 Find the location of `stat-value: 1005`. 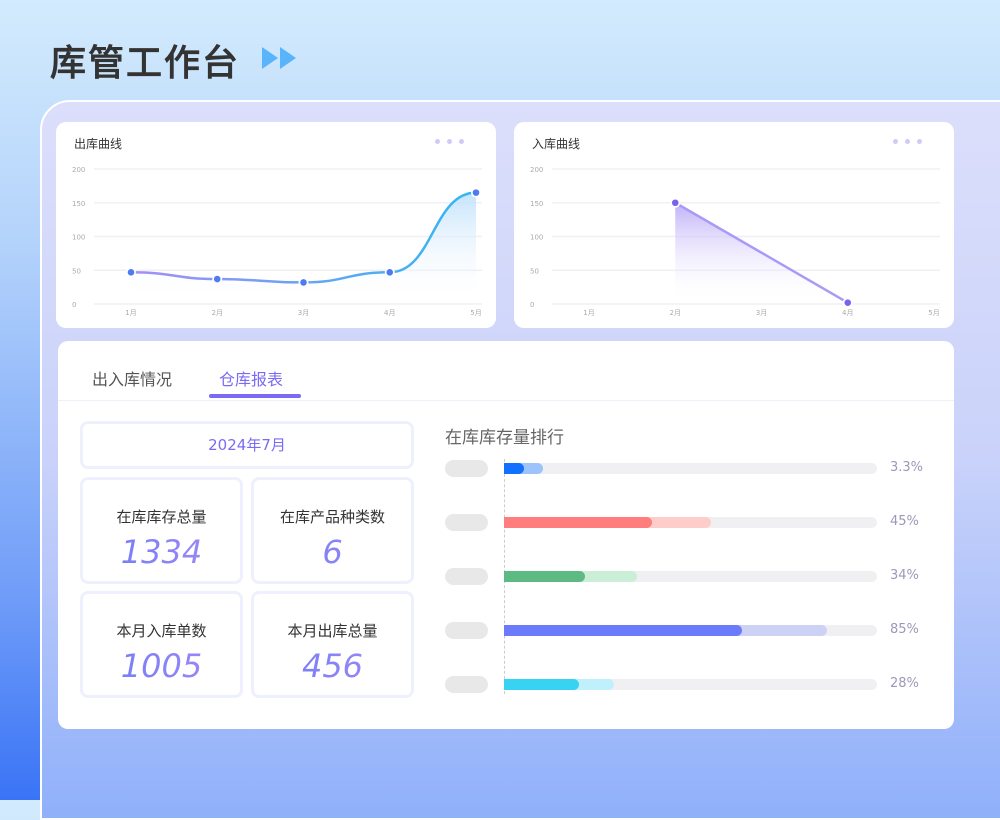

stat-value: 1005 is located at coordinates (161, 666).